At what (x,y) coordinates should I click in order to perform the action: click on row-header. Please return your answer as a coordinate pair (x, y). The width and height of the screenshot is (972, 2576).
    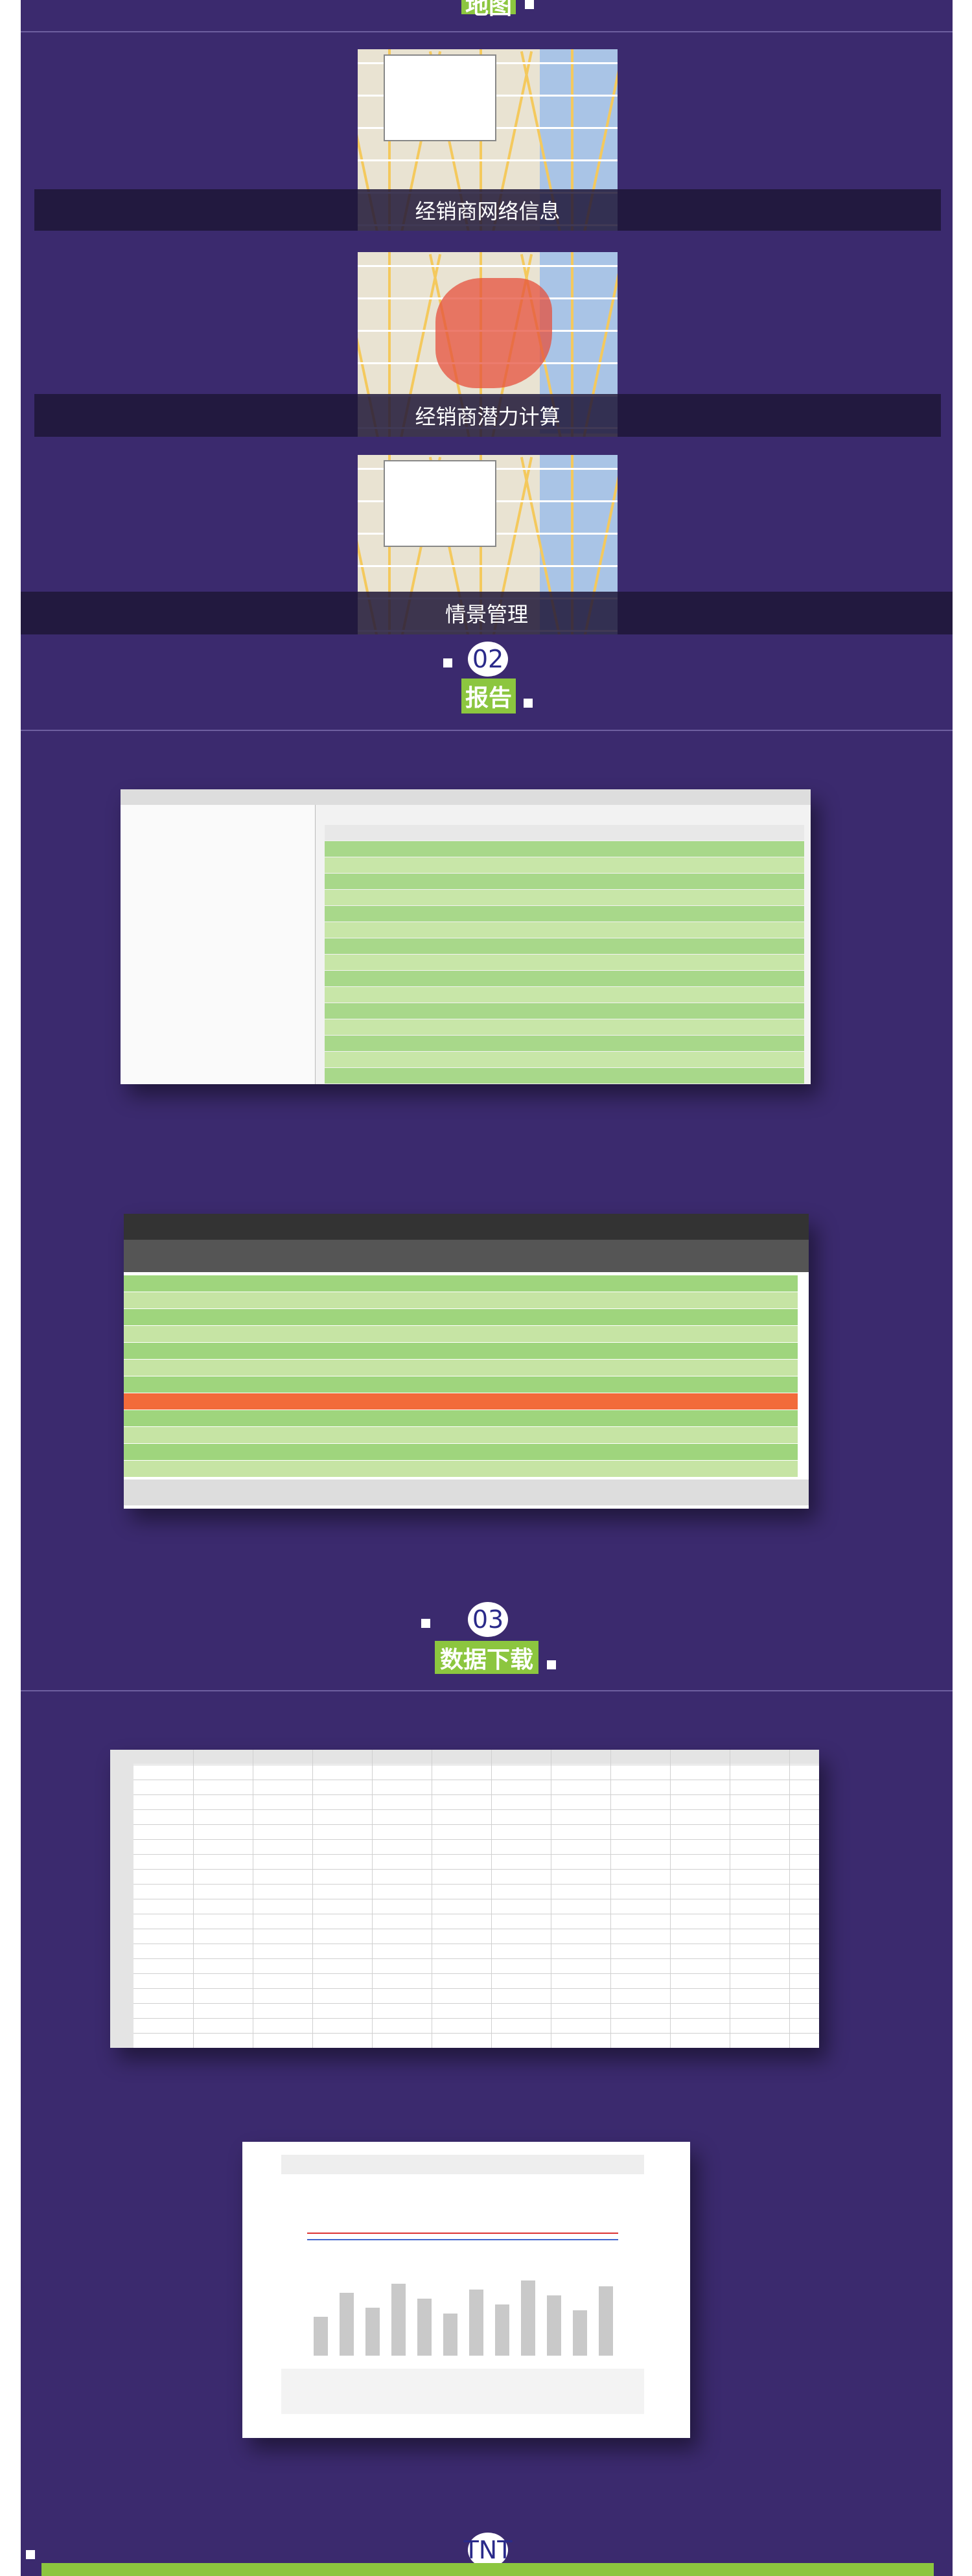
    Looking at the image, I should click on (121, 1899).